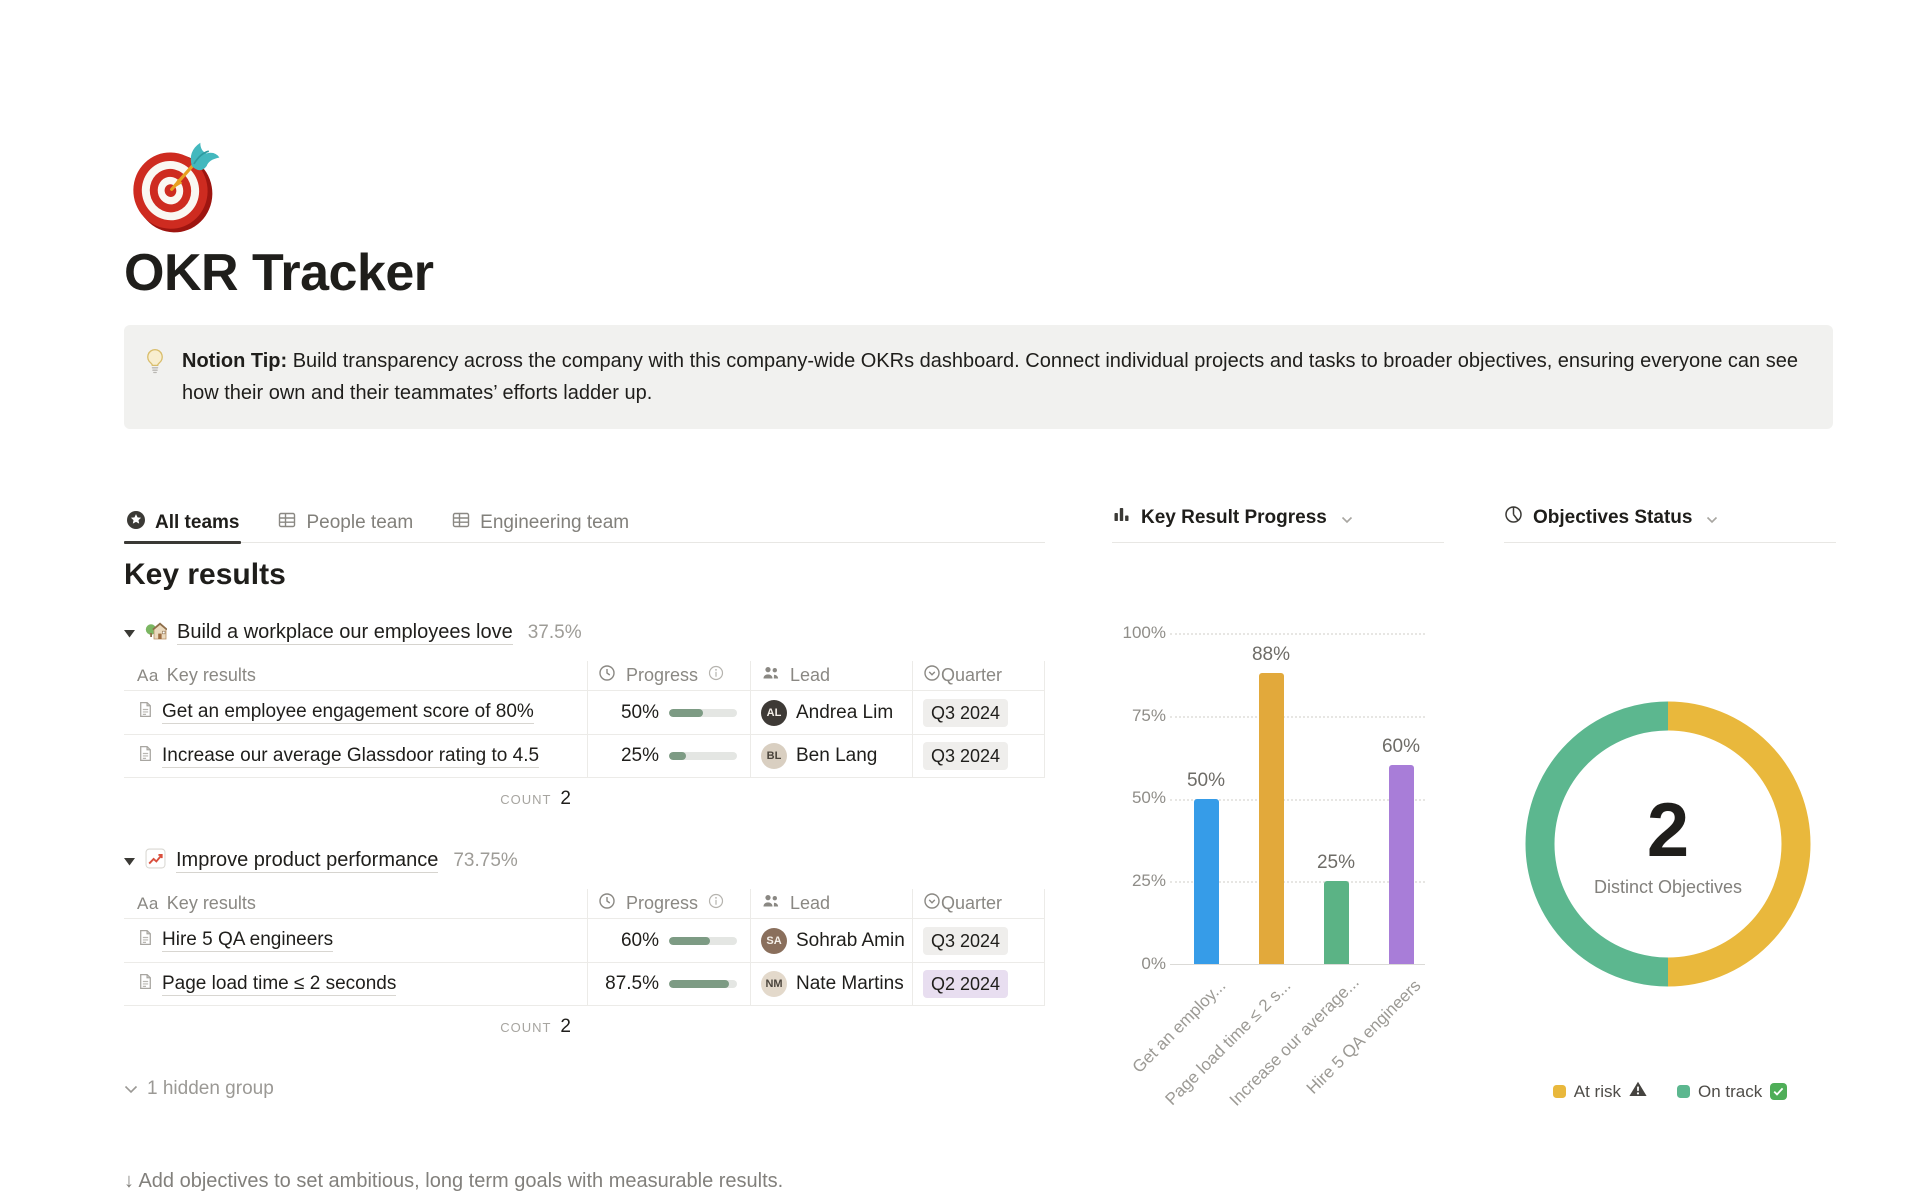 The image size is (1920, 1199). I want to click on tab-people-team: People team, so click(345, 522).